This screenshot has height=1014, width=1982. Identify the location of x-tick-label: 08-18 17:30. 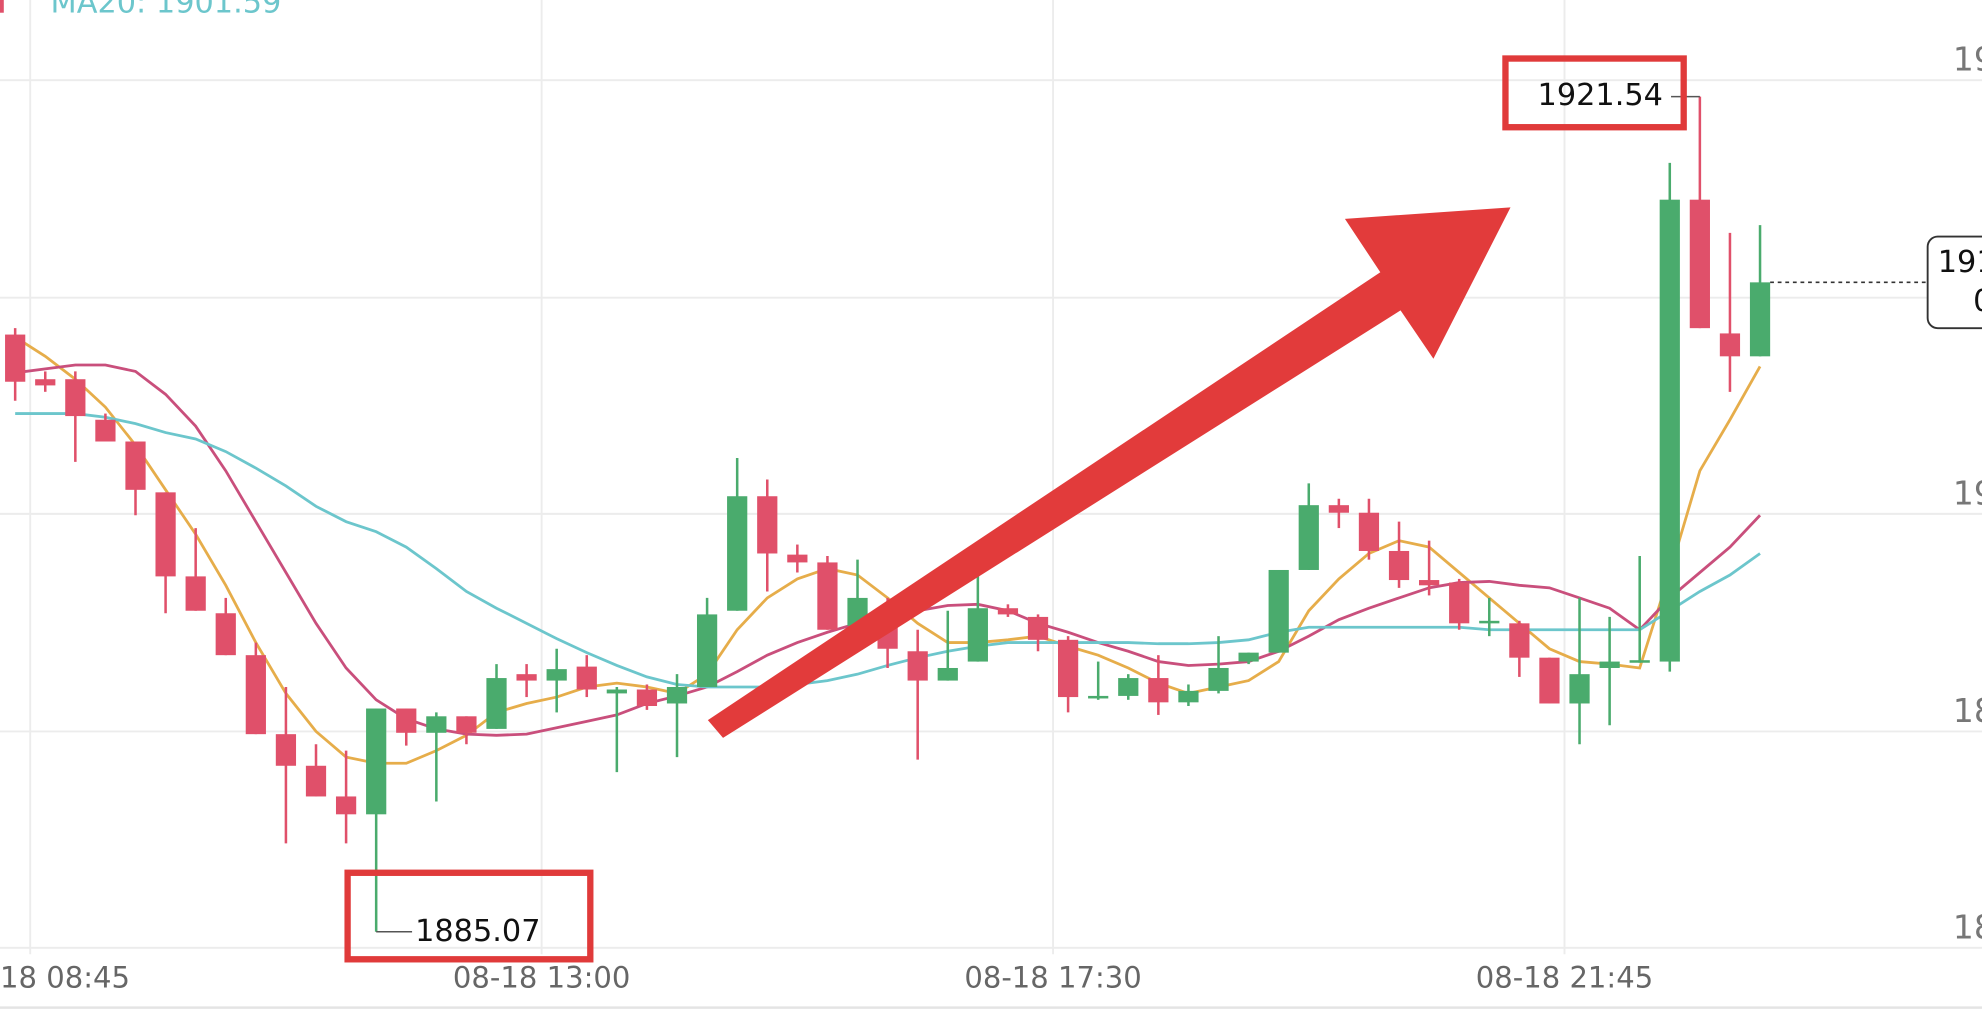
(1052, 978).